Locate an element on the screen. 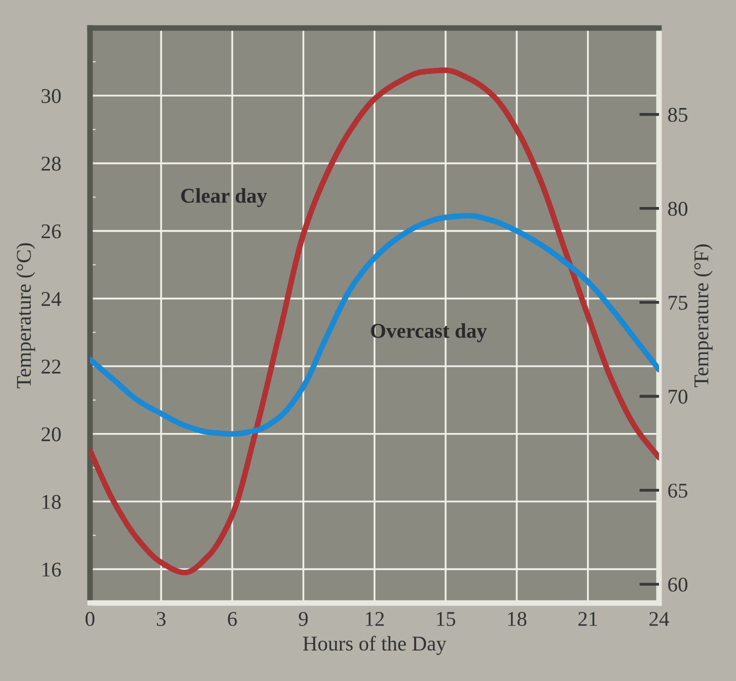 The width and height of the screenshot is (736, 681). x-tick-label: 9 is located at coordinates (303, 619).